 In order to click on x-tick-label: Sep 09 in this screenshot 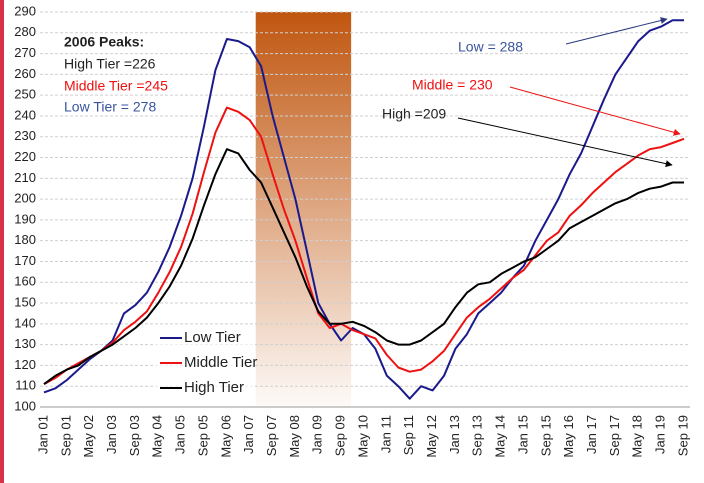, I will do `click(340, 435)`.